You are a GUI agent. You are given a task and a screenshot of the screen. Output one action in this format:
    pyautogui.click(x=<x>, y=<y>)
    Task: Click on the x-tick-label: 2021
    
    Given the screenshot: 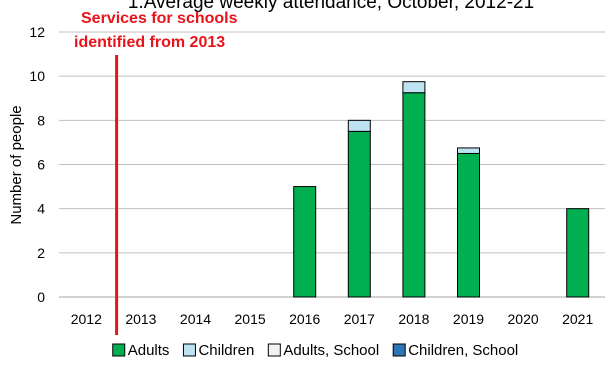 What is the action you would take?
    pyautogui.click(x=577, y=319)
    